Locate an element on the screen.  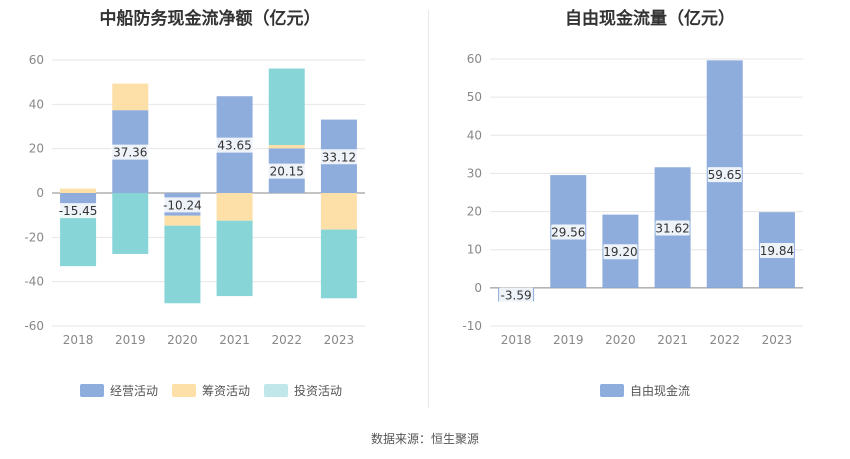
y-tick-label: -40 is located at coordinates (34, 282).